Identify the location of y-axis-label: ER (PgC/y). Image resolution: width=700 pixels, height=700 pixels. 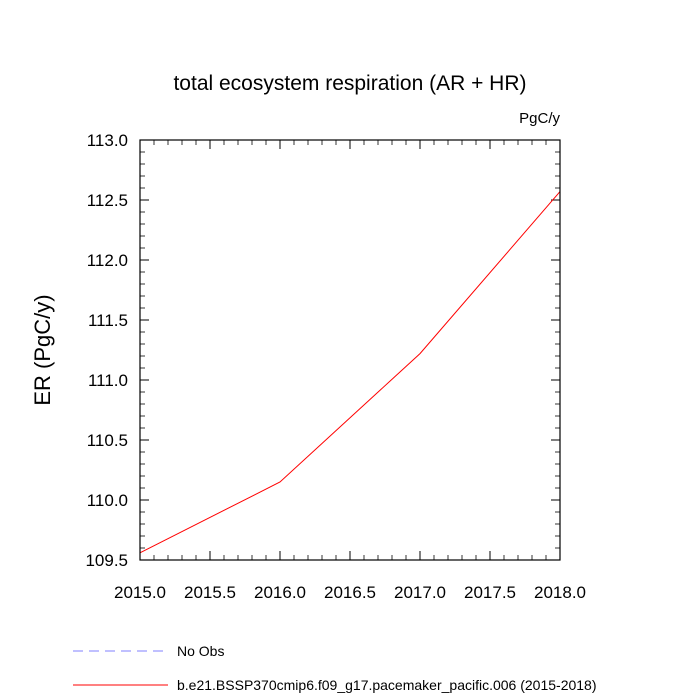
(42, 349).